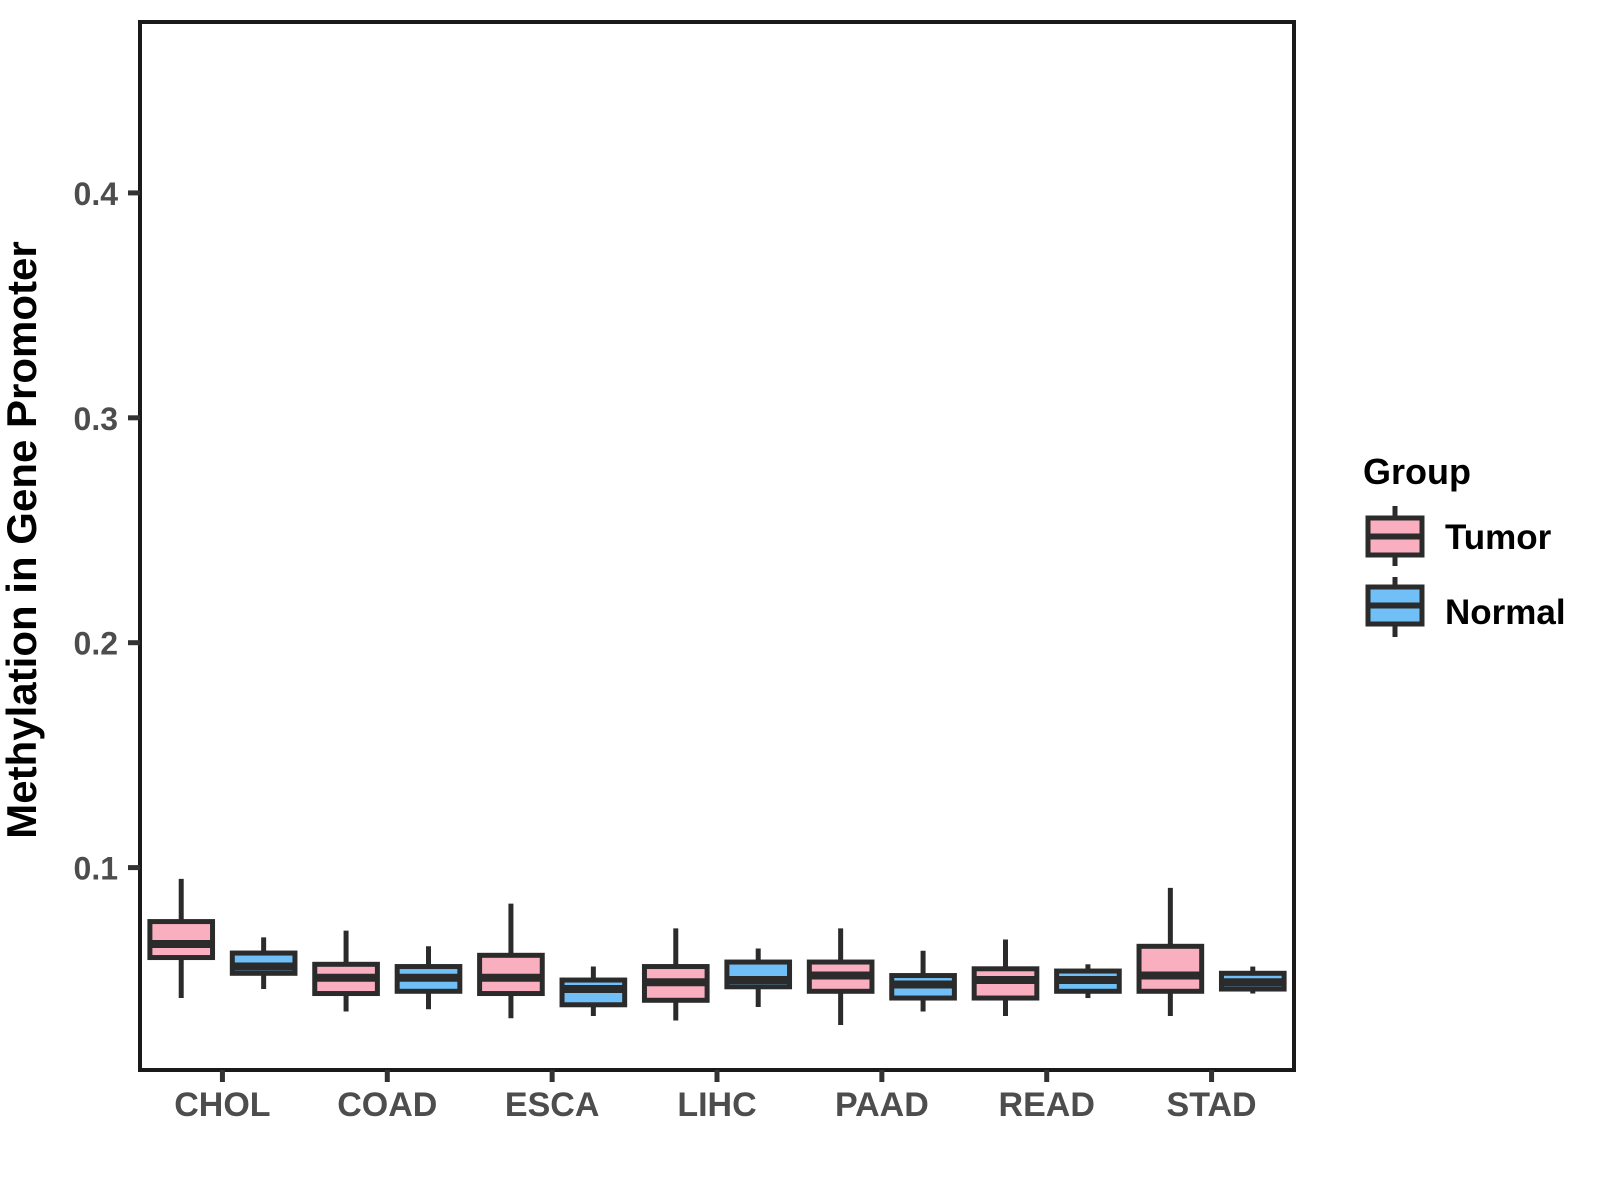 This screenshot has height=1200, width=1600. I want to click on legend-key-tumor-icon, so click(1395, 536).